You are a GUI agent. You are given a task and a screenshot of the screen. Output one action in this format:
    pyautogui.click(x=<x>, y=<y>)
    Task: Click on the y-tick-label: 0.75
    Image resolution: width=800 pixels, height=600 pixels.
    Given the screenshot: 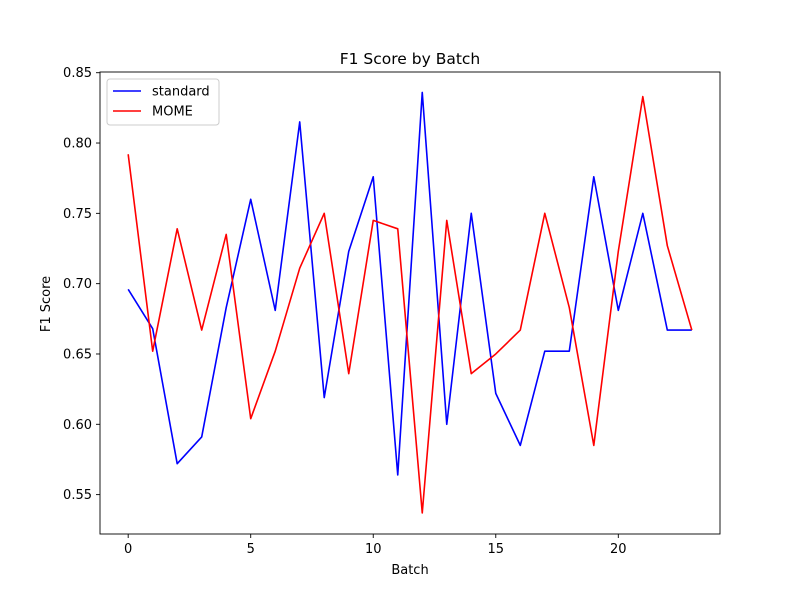 What is the action you would take?
    pyautogui.click(x=77, y=214)
    